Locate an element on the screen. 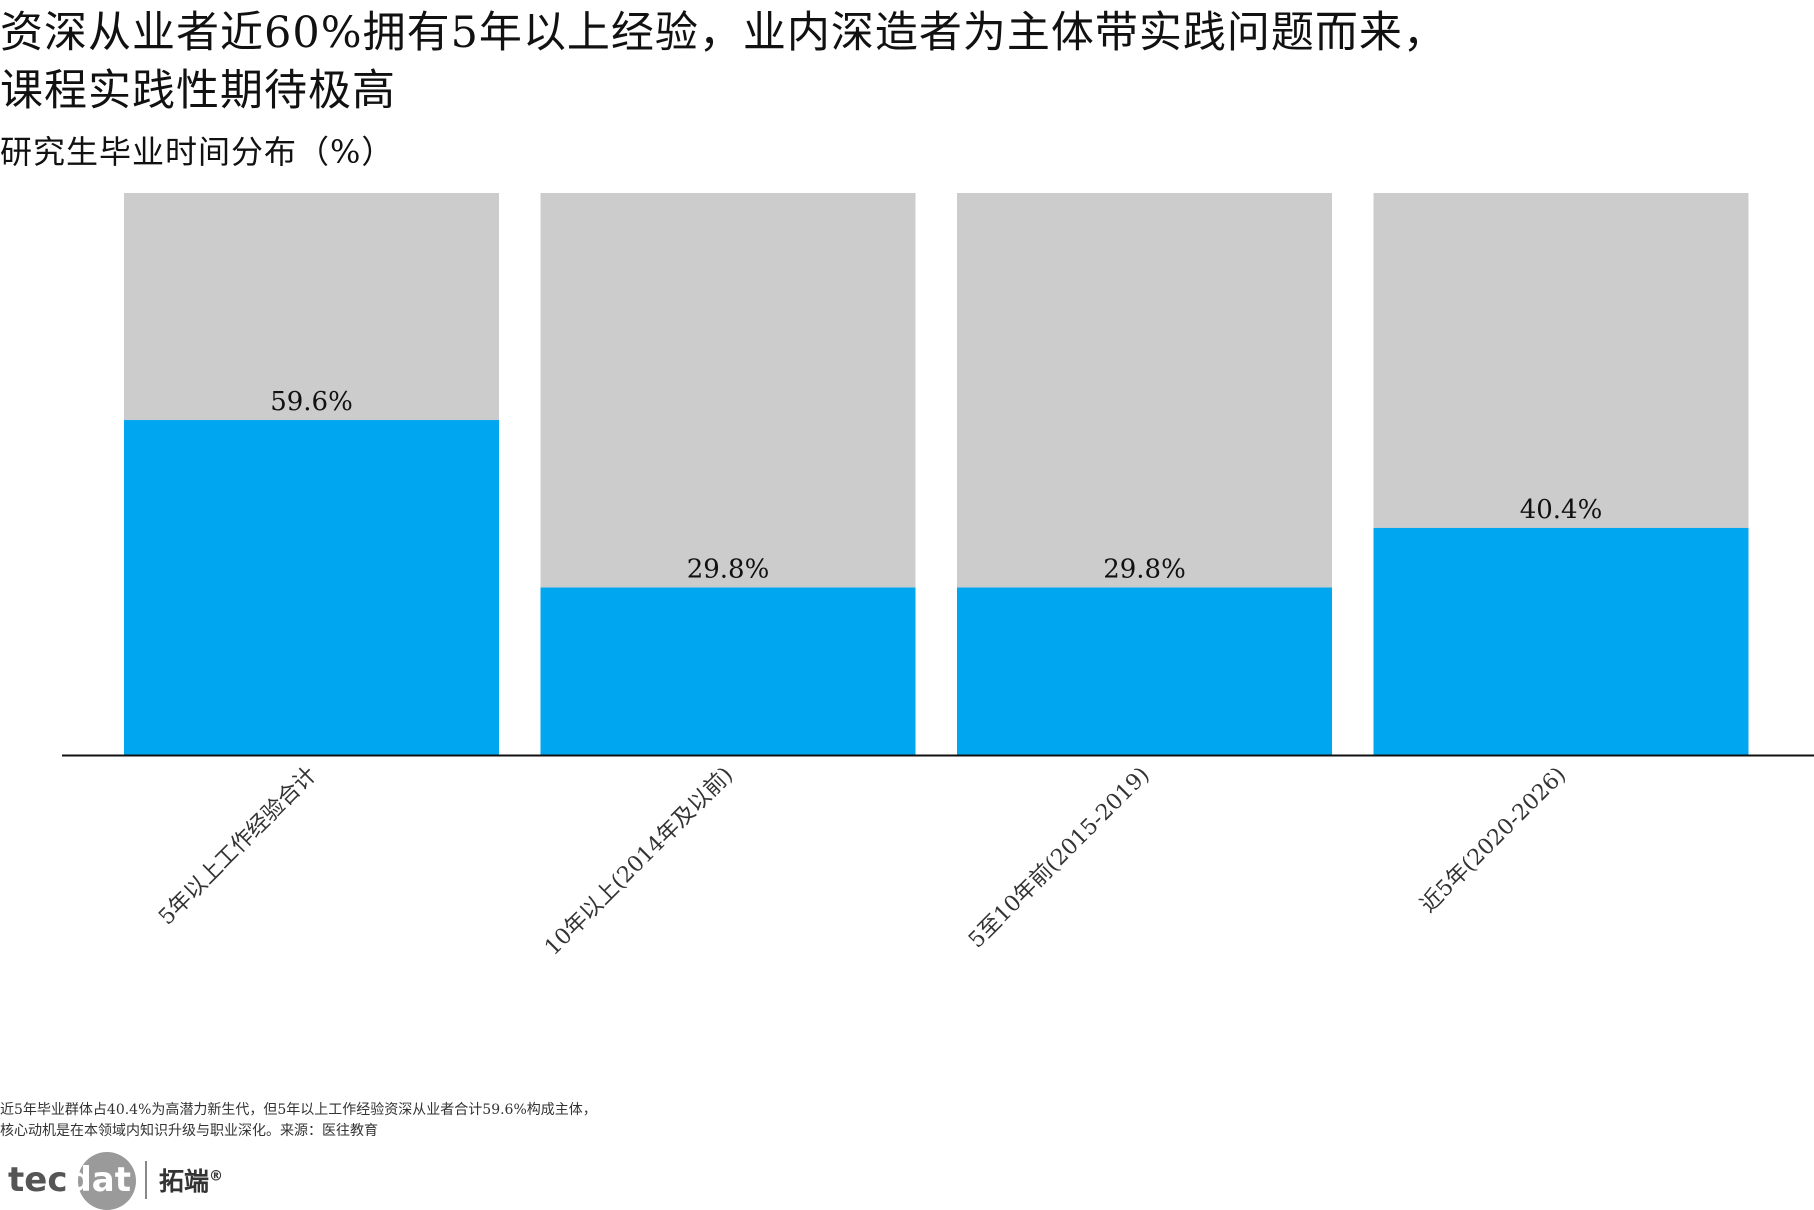  chart-subtitle: 研究生毕业时间分布（%） is located at coordinates (197, 152).